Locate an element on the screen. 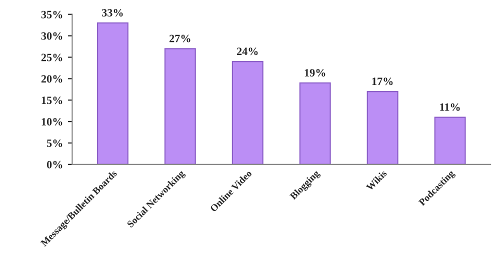  data-label: 17% is located at coordinates (382, 82).